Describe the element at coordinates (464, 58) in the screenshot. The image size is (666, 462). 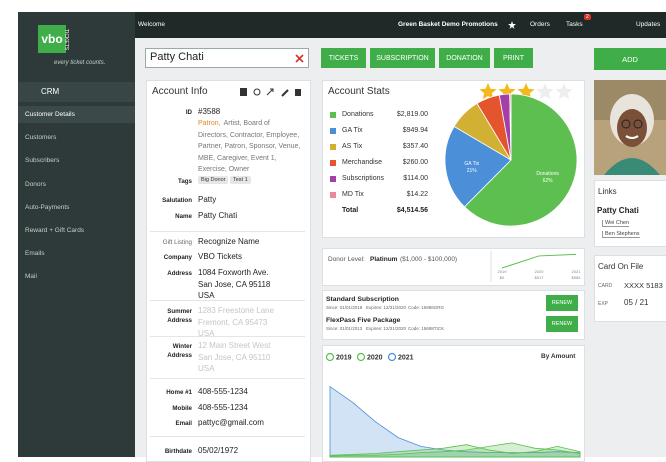
I see `action-button: DONATION` at that location.